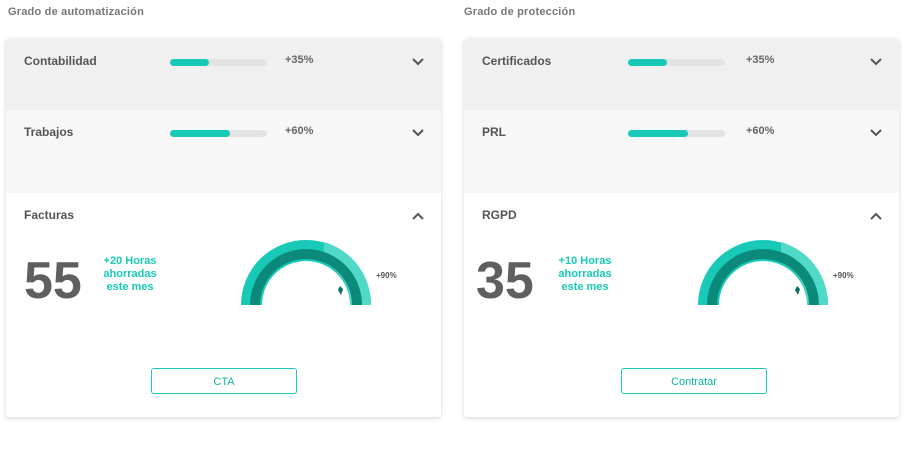 This screenshot has height=452, width=913. What do you see at coordinates (494, 132) in the screenshot?
I see `row-label: PRL` at bounding box center [494, 132].